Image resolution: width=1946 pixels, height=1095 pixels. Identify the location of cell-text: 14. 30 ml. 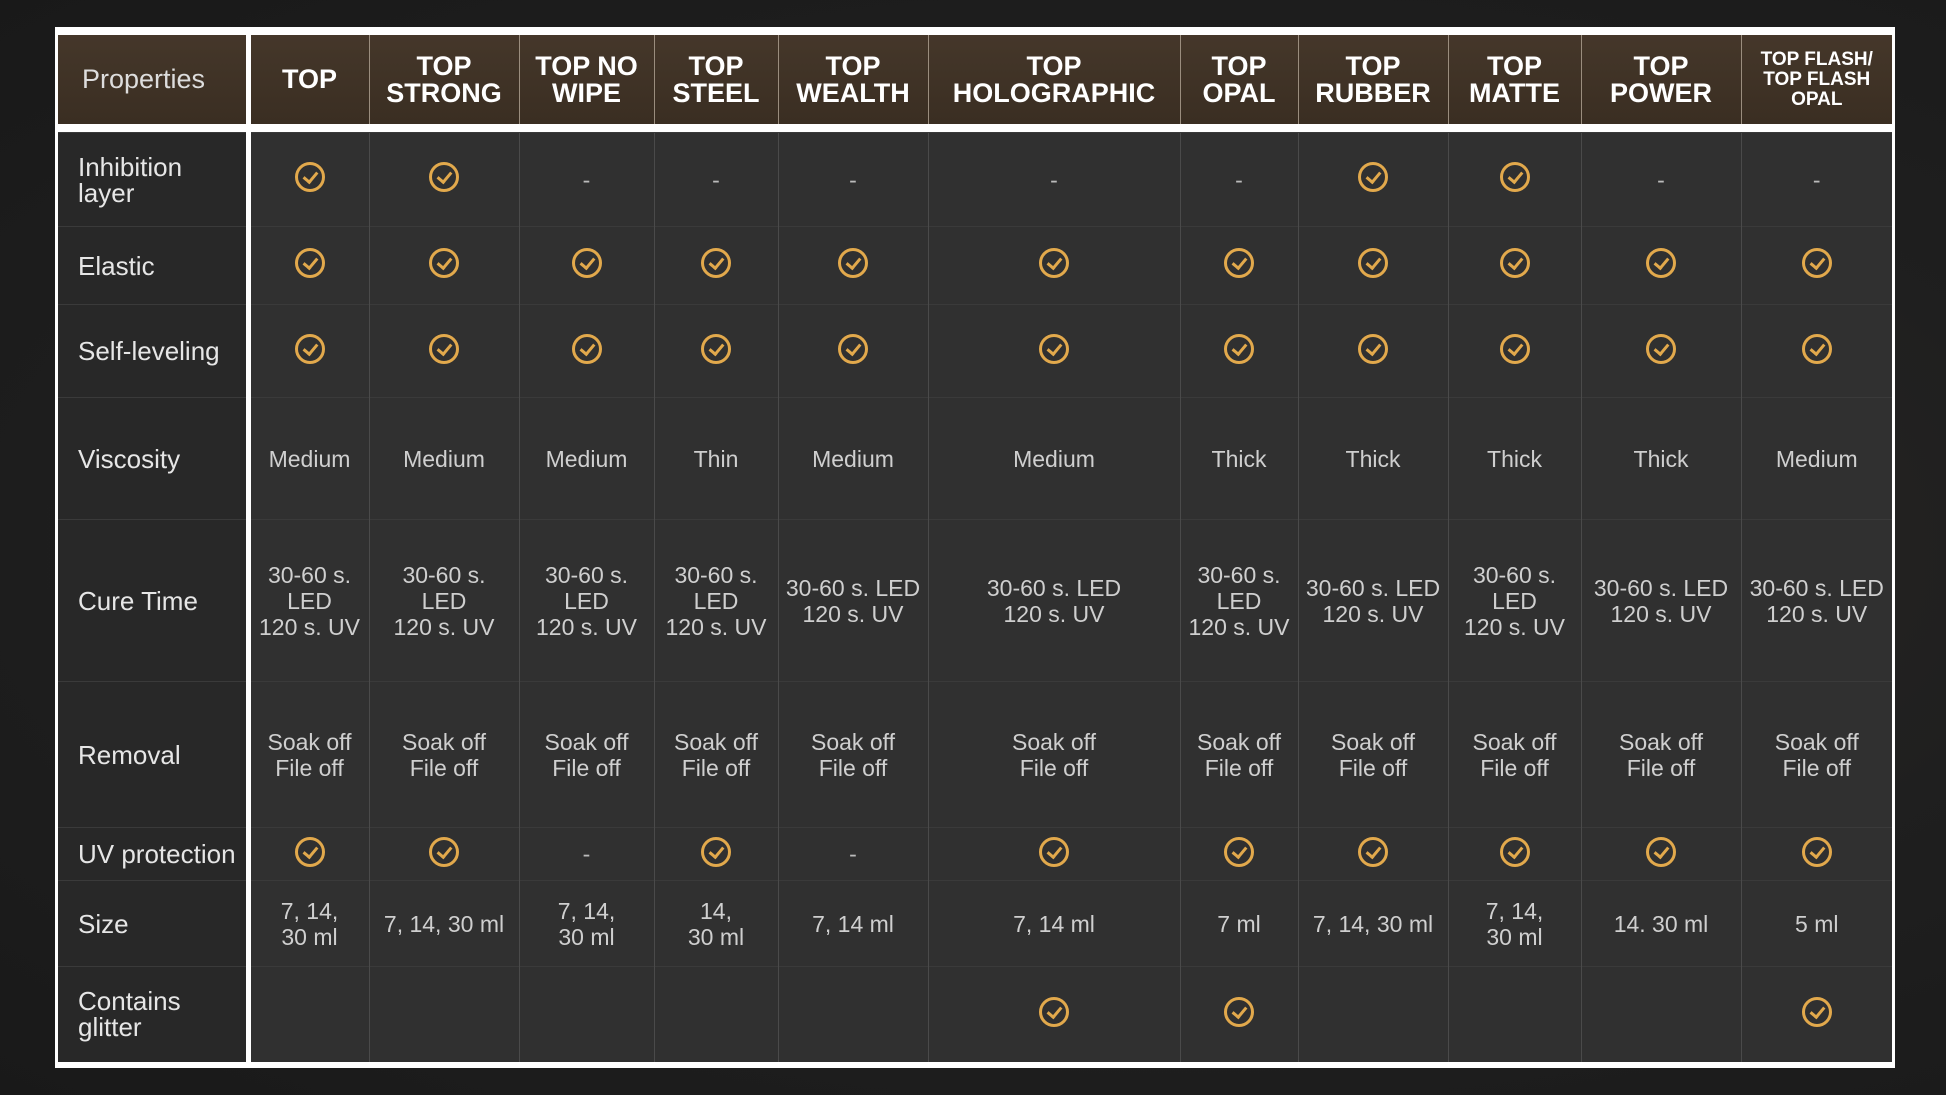
(1661, 923).